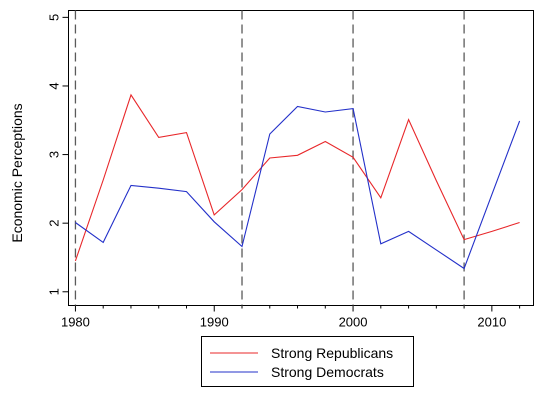  Describe the element at coordinates (353, 322) in the screenshot. I see `x-tick-label-2000: 2000` at that location.